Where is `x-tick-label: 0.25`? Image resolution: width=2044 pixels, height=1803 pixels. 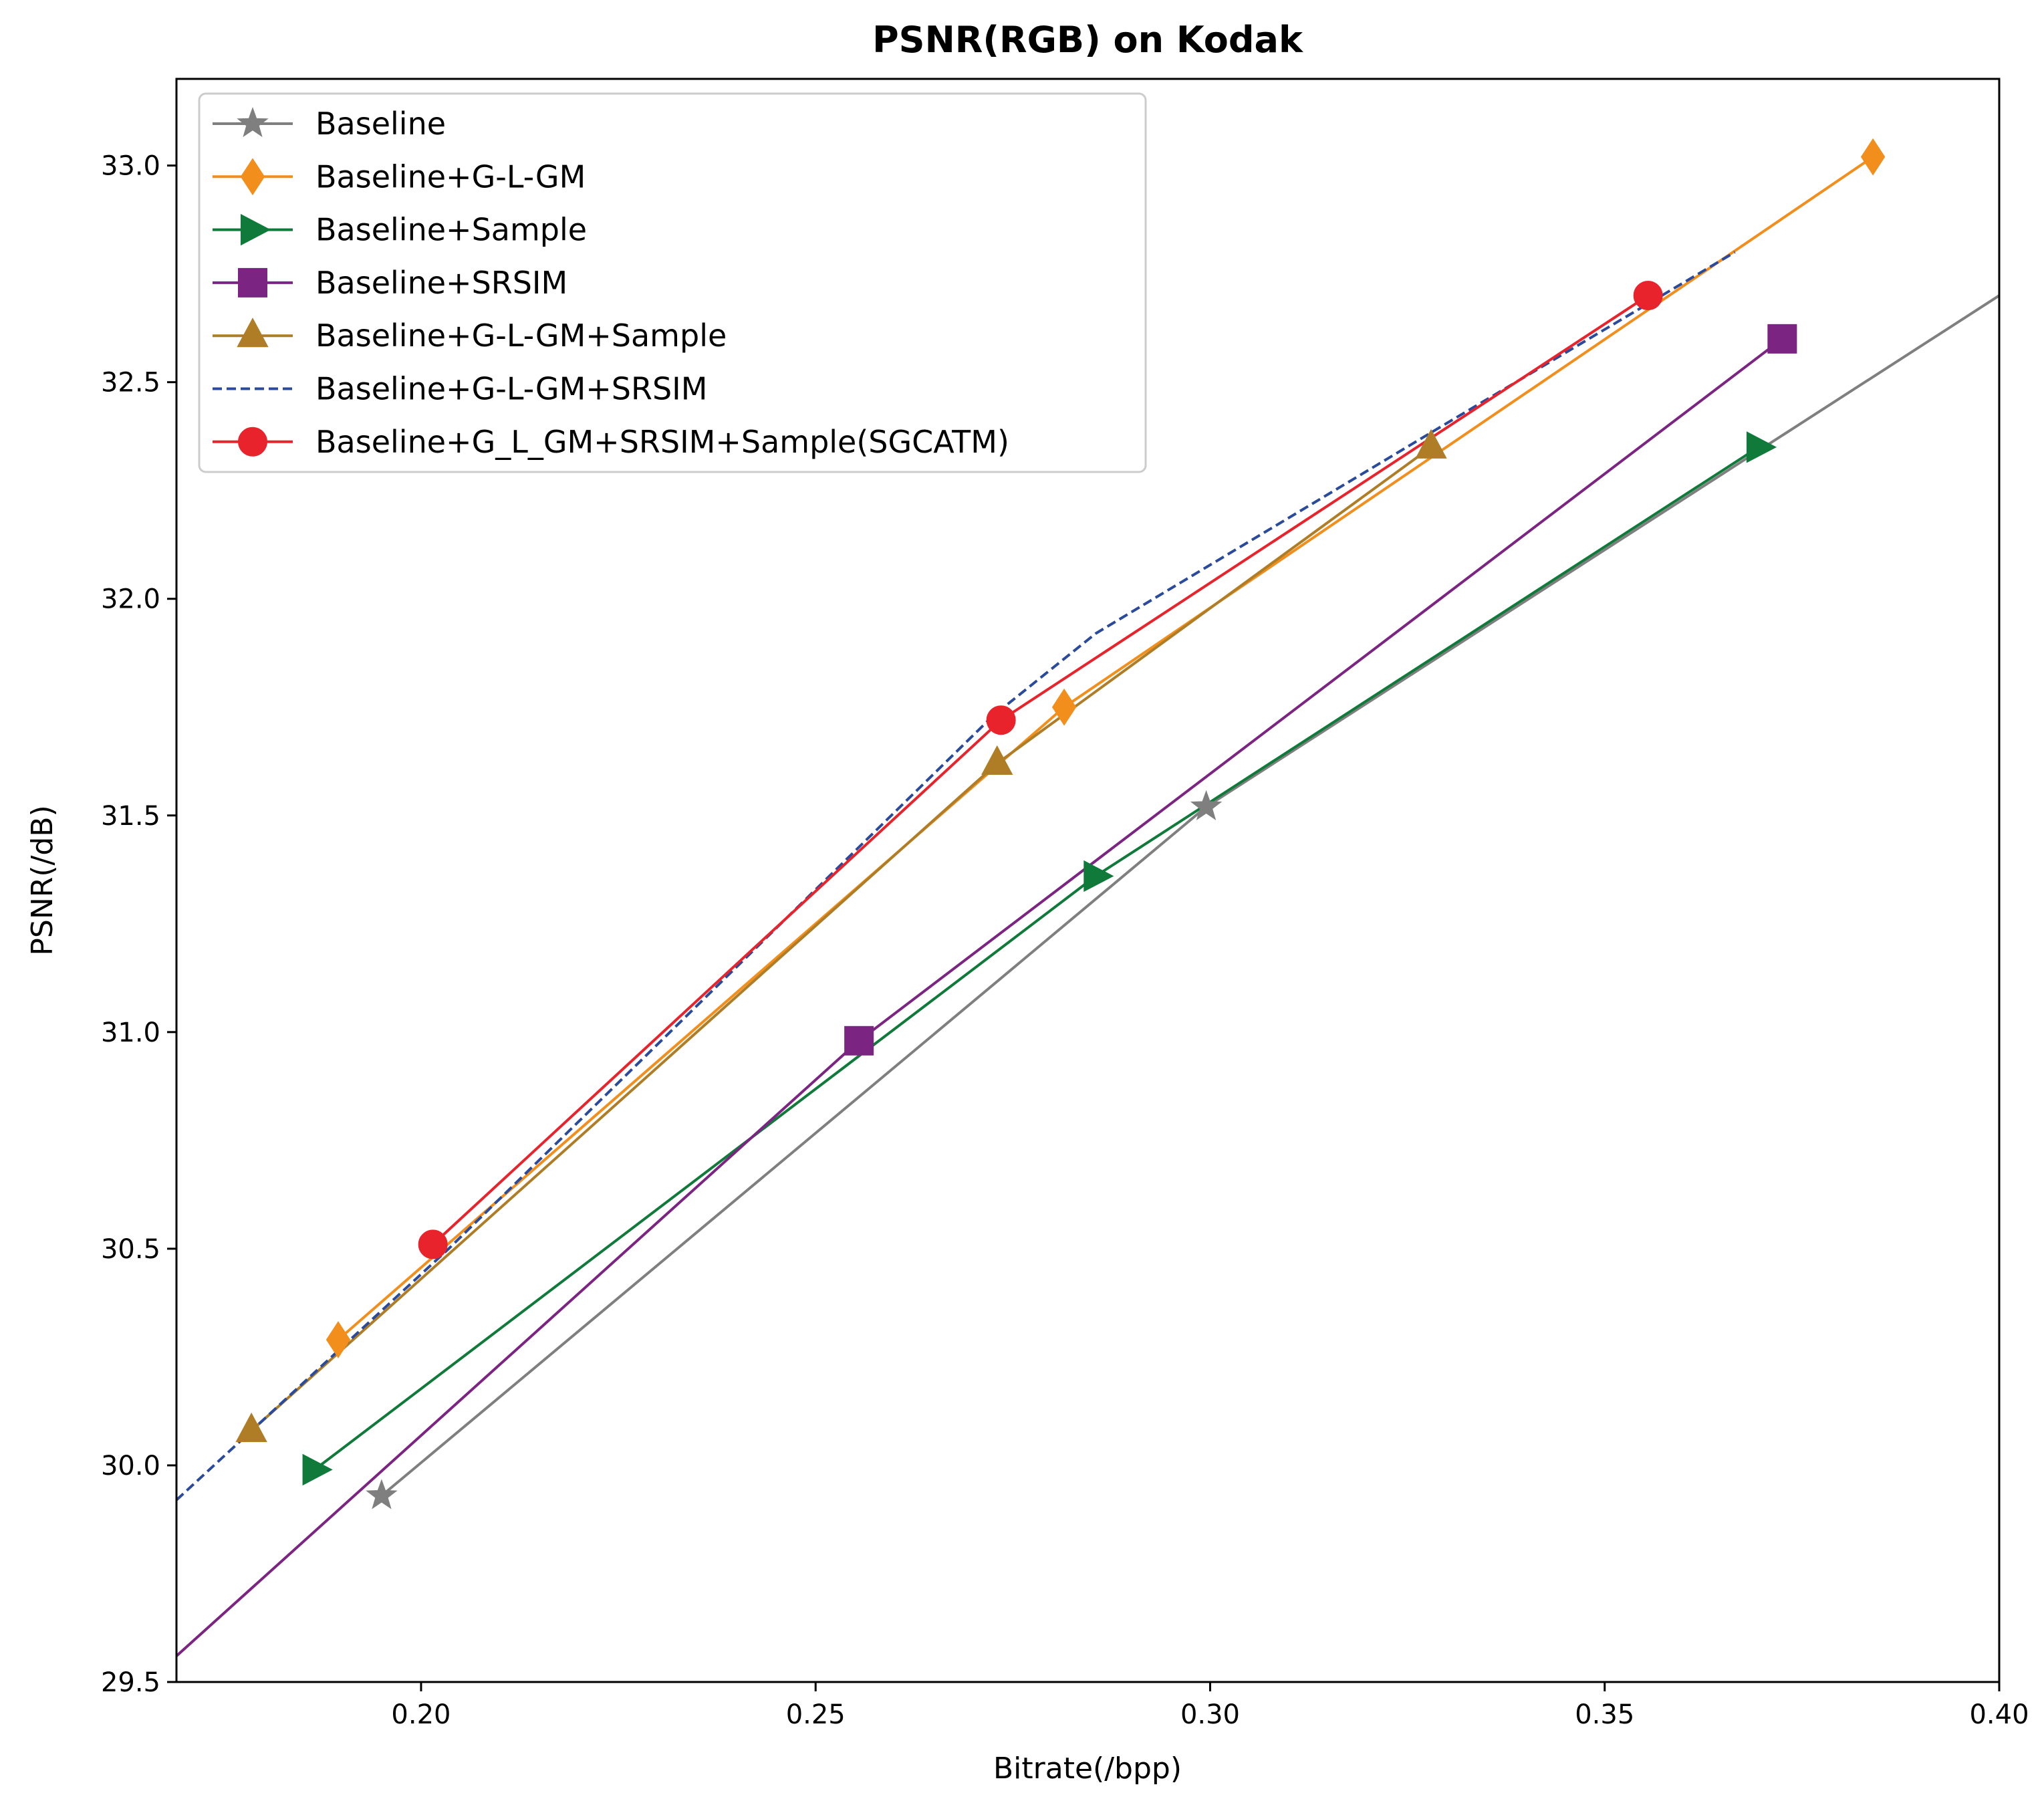
x-tick-label: 0.25 is located at coordinates (816, 1714).